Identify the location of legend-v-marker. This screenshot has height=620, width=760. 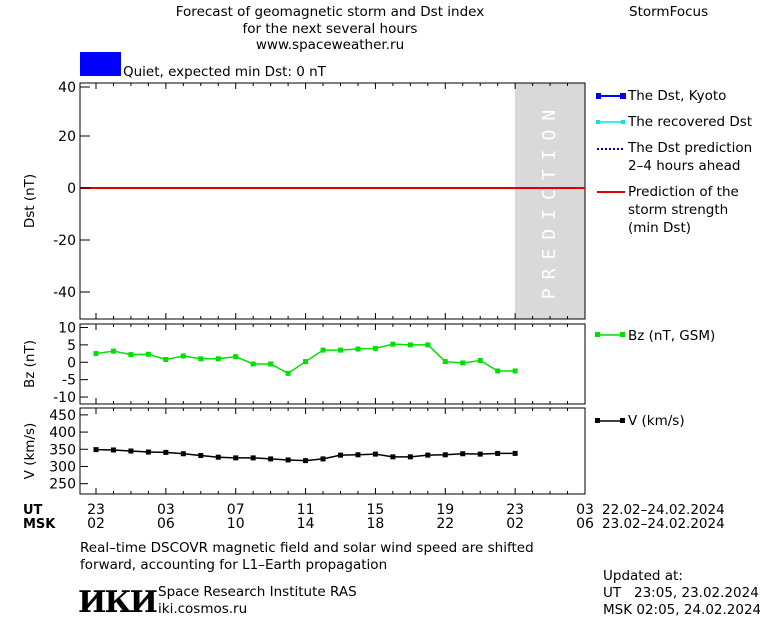
(597, 420).